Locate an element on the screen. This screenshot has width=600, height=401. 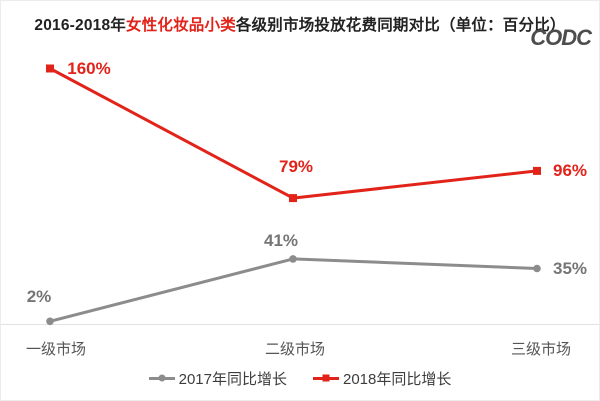
legend-square-marker-icon is located at coordinates (326, 378).